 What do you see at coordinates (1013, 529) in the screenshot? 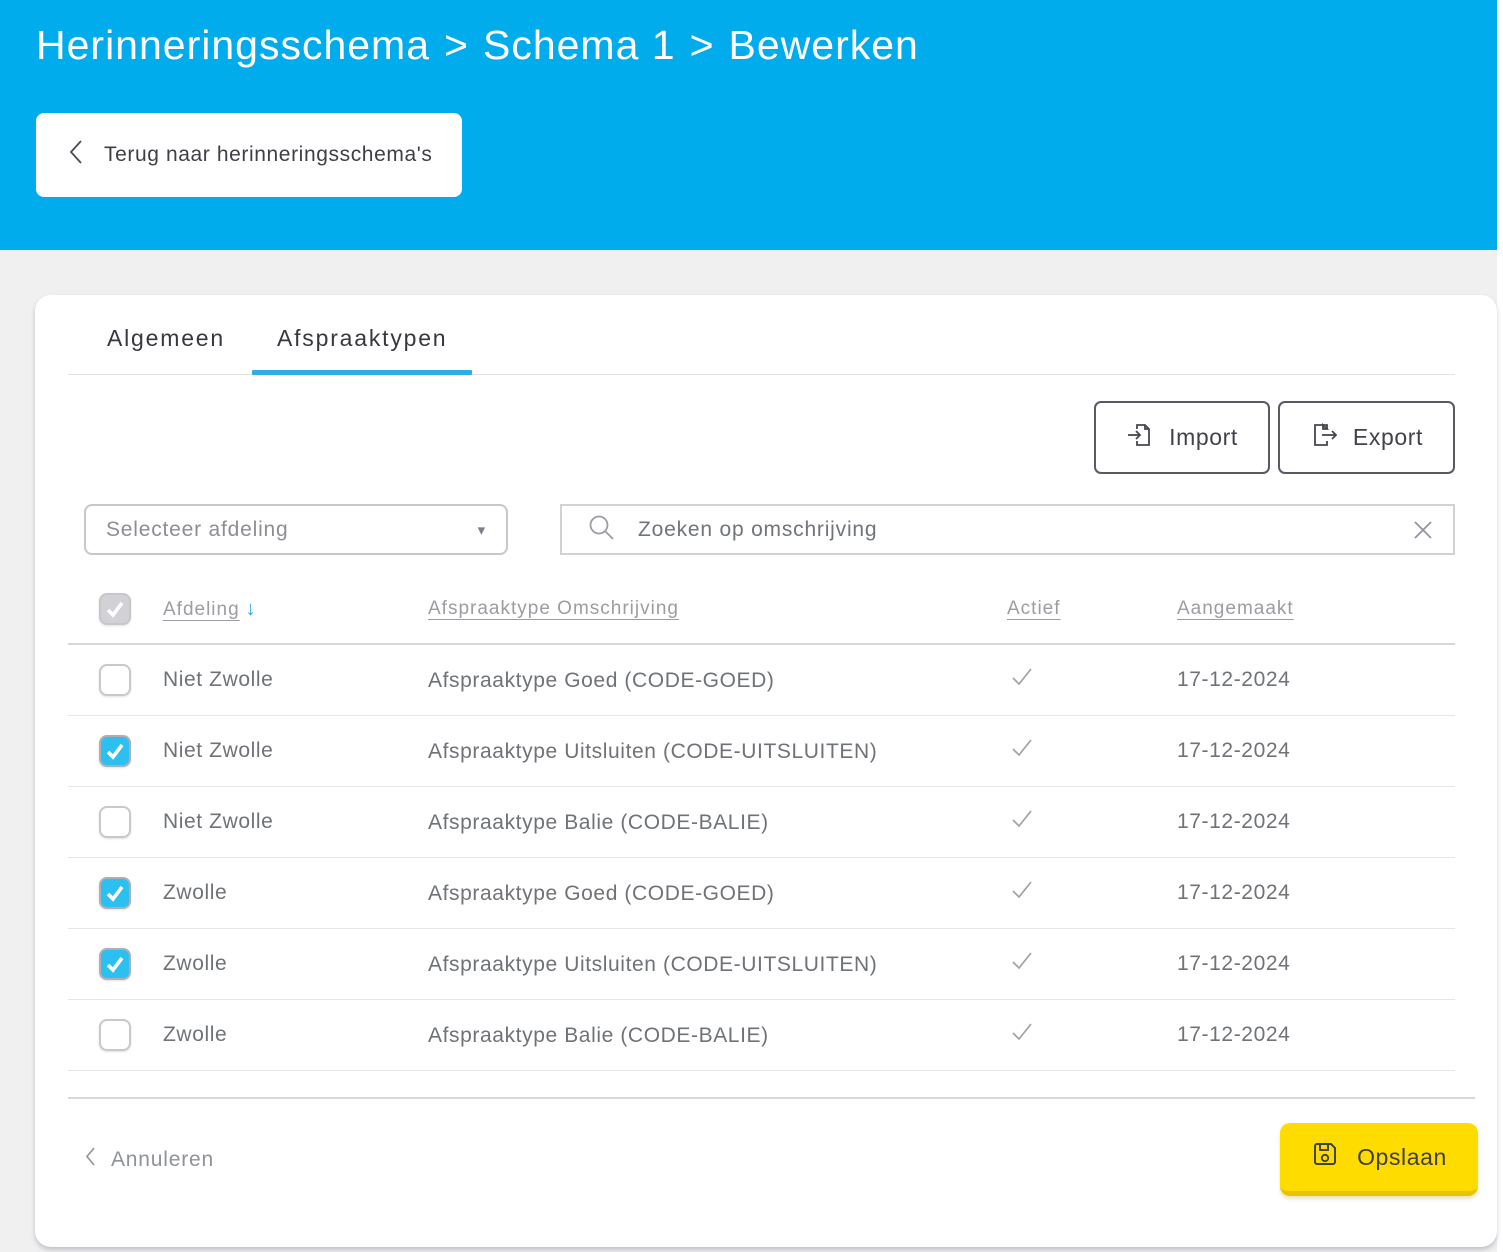
I see `search-input` at bounding box center [1013, 529].